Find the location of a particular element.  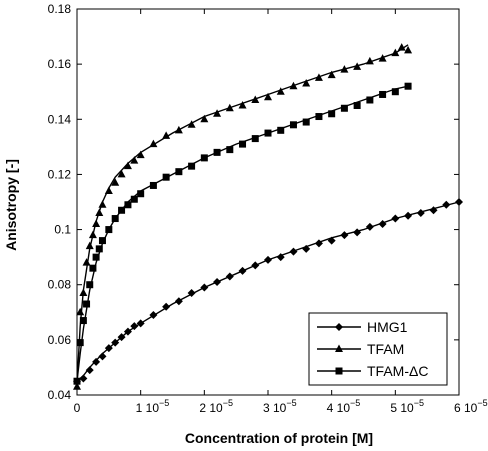

x-axis-title: Concentration of protein [M] is located at coordinates (279, 438).